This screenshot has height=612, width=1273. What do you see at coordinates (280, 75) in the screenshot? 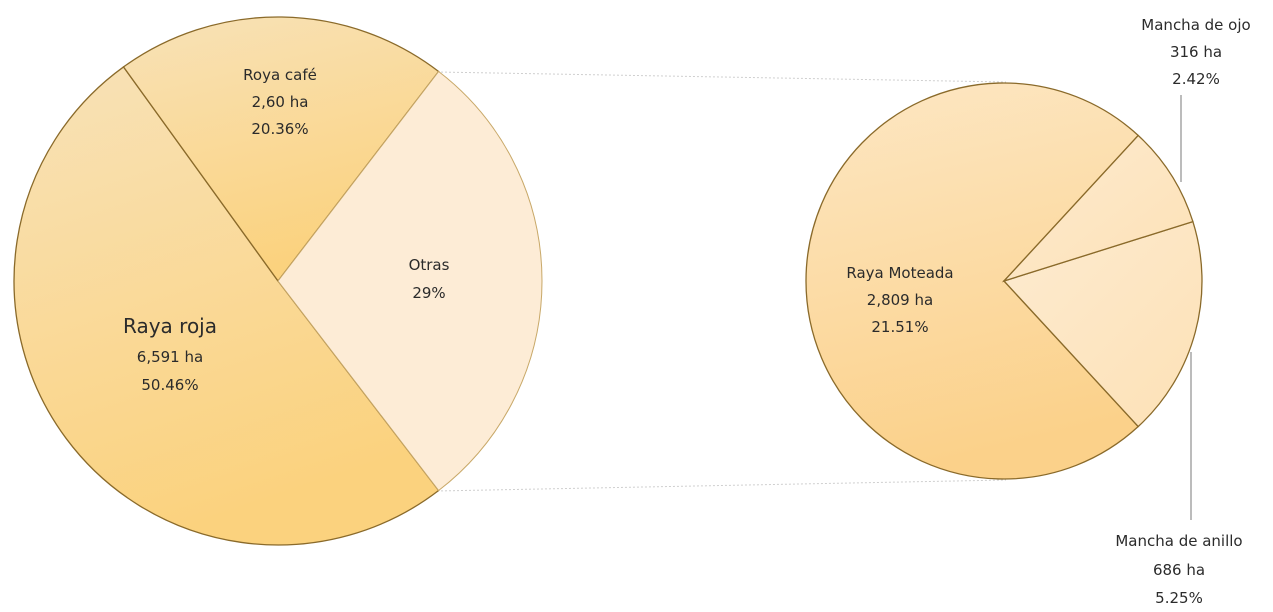
I see `label-roya-cafe-name: Roya café` at bounding box center [280, 75].